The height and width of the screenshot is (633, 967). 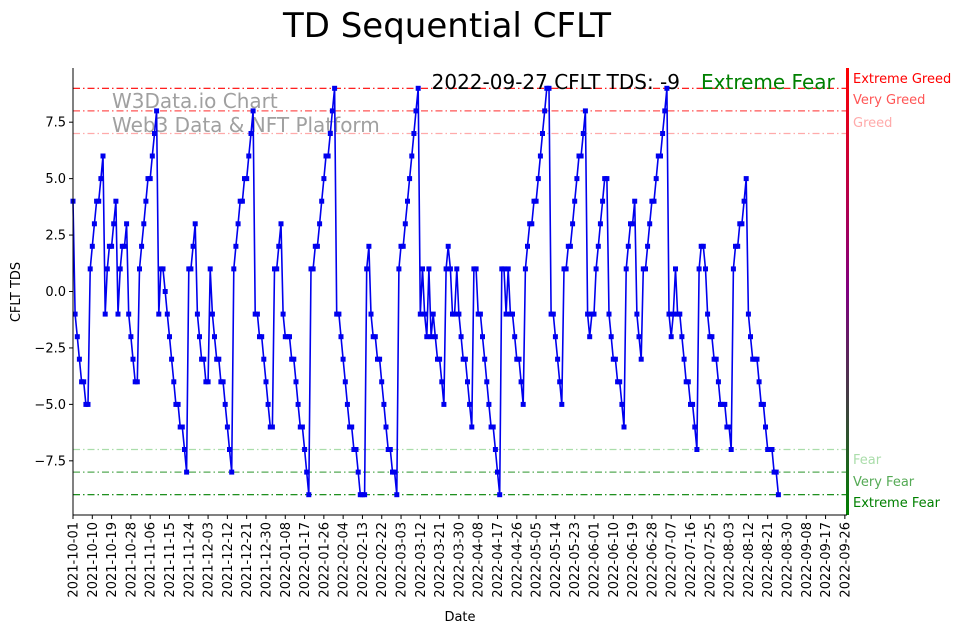 I want to click on annotation-text: 2022-09-27 CFLT TDS: -9, so click(x=556, y=82).